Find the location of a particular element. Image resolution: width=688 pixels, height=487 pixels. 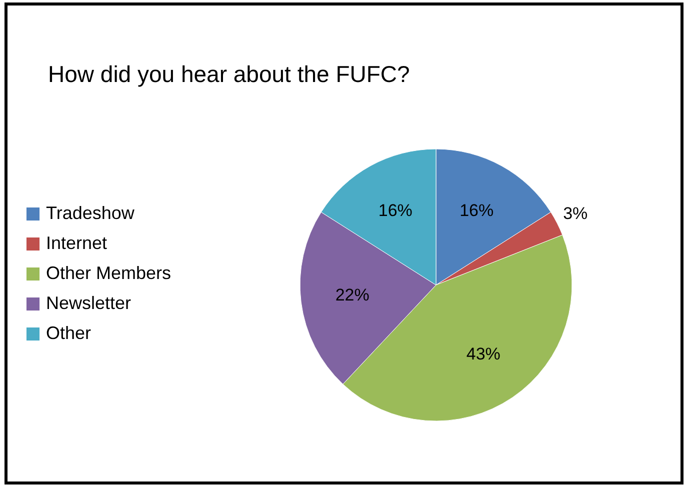

data-label: 43% is located at coordinates (483, 354).